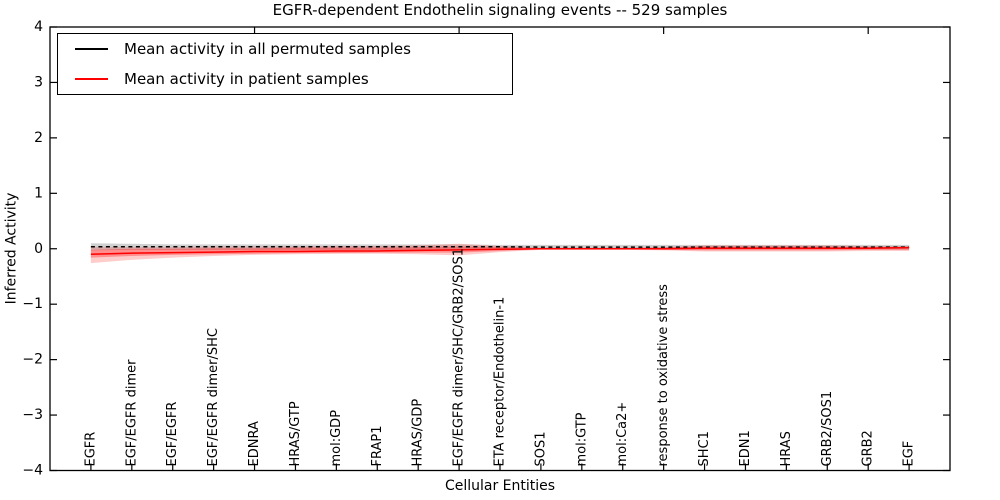 The width and height of the screenshot is (1000, 500). Describe the element at coordinates (377, 446) in the screenshot. I see `x-category-label: FRAP1` at that location.